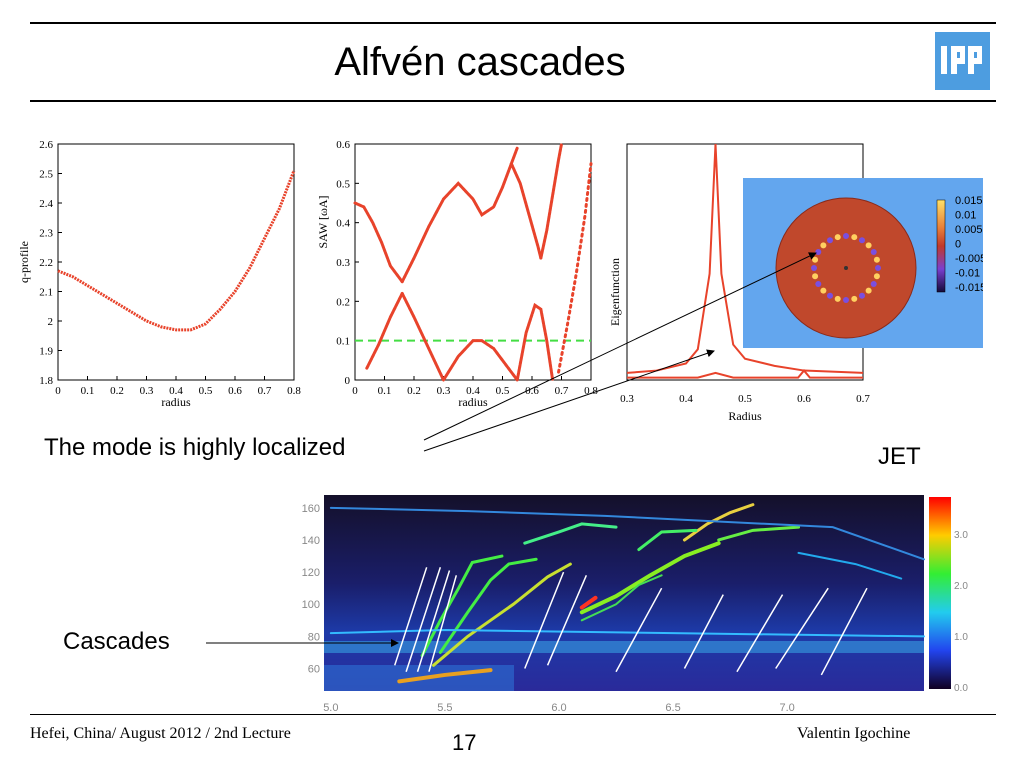  Describe the element at coordinates (348, 381) in the screenshot. I see `y-tick-label: 0` at that location.